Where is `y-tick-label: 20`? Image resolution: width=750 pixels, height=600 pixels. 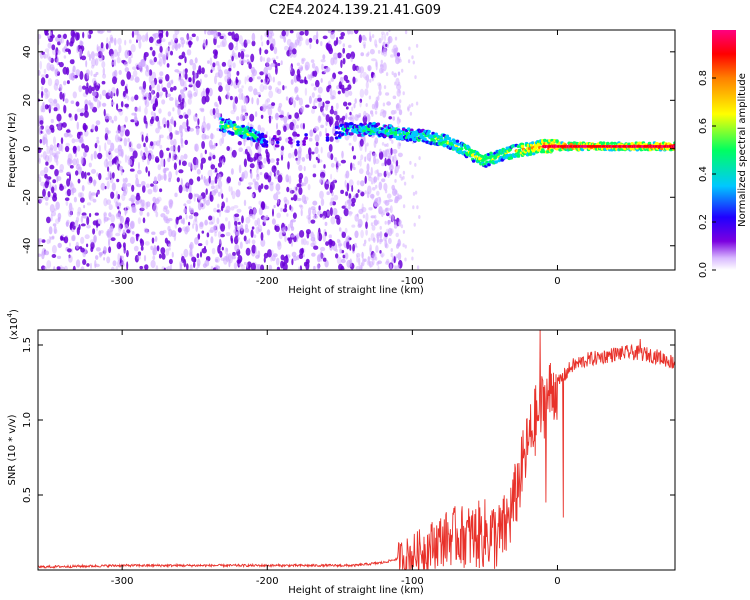
y-tick-label: 20 is located at coordinates (27, 100).